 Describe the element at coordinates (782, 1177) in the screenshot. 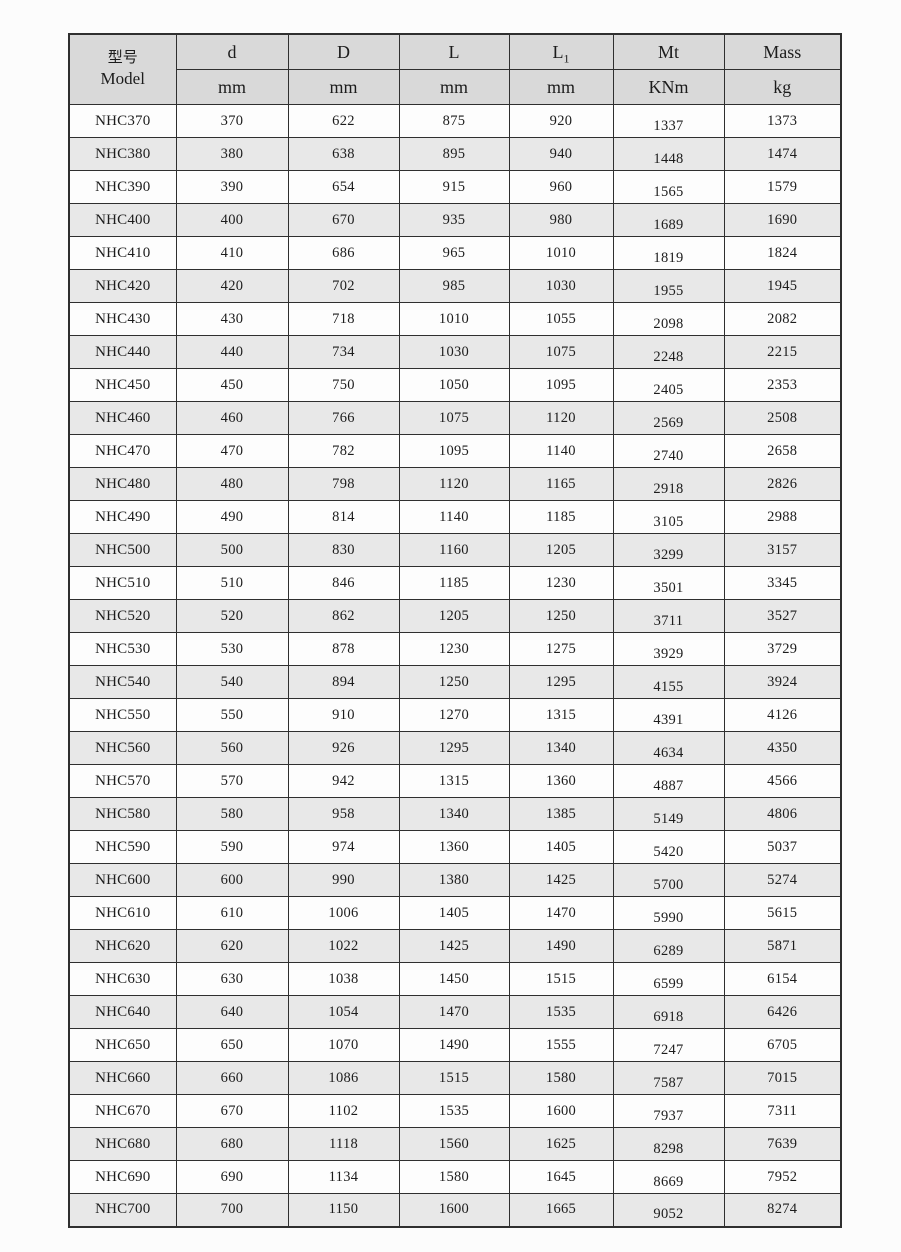

I see `value-cell: 7952` at that location.